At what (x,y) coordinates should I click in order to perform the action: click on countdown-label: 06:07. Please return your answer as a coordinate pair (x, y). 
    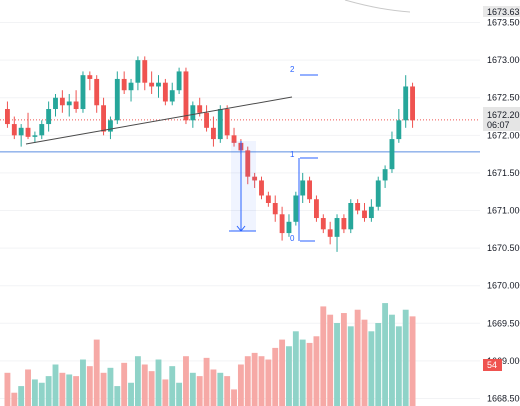
    Looking at the image, I should click on (498, 125).